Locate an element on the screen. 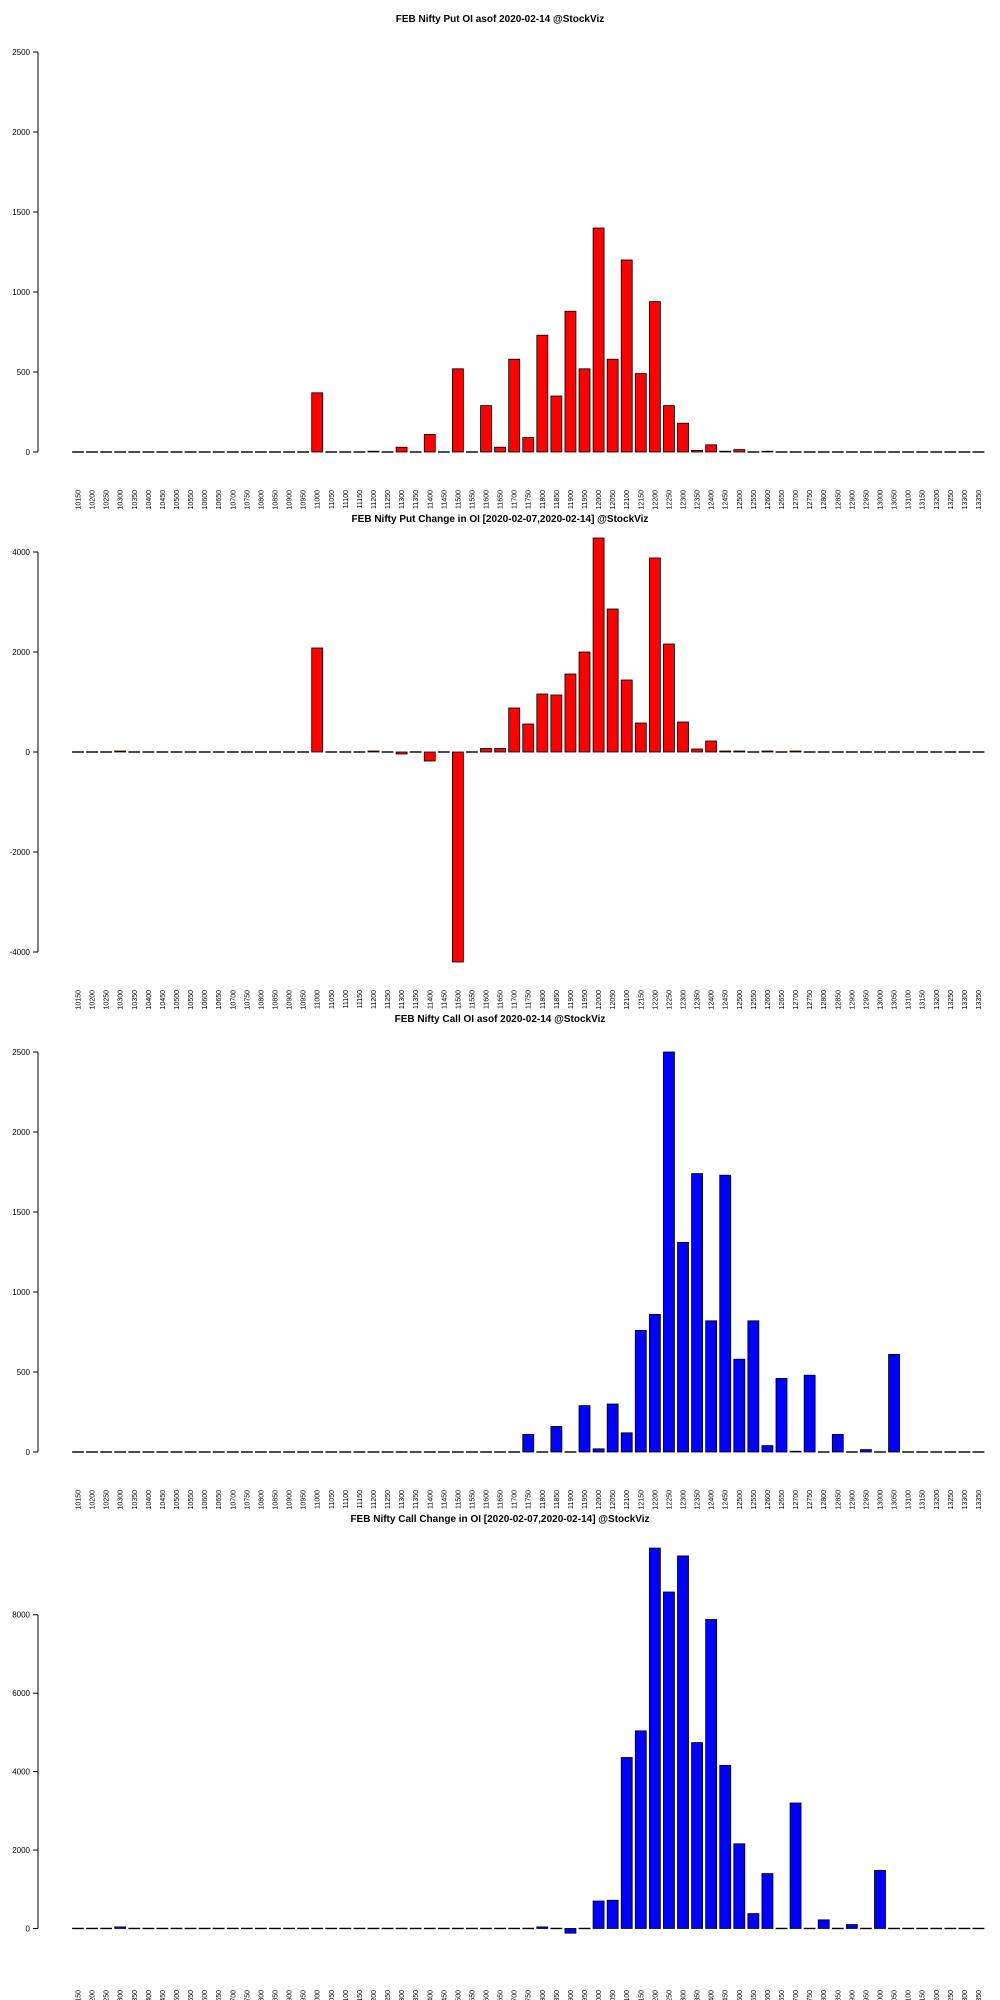 This screenshot has height=2000, width=1000. x-tick-label: 11200 is located at coordinates (374, 999).